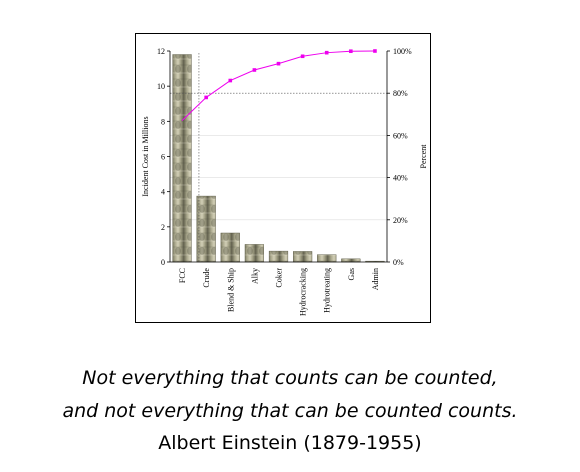  Describe the element at coordinates (182, 275) in the screenshot. I see `x-tick-label: FCC` at that location.